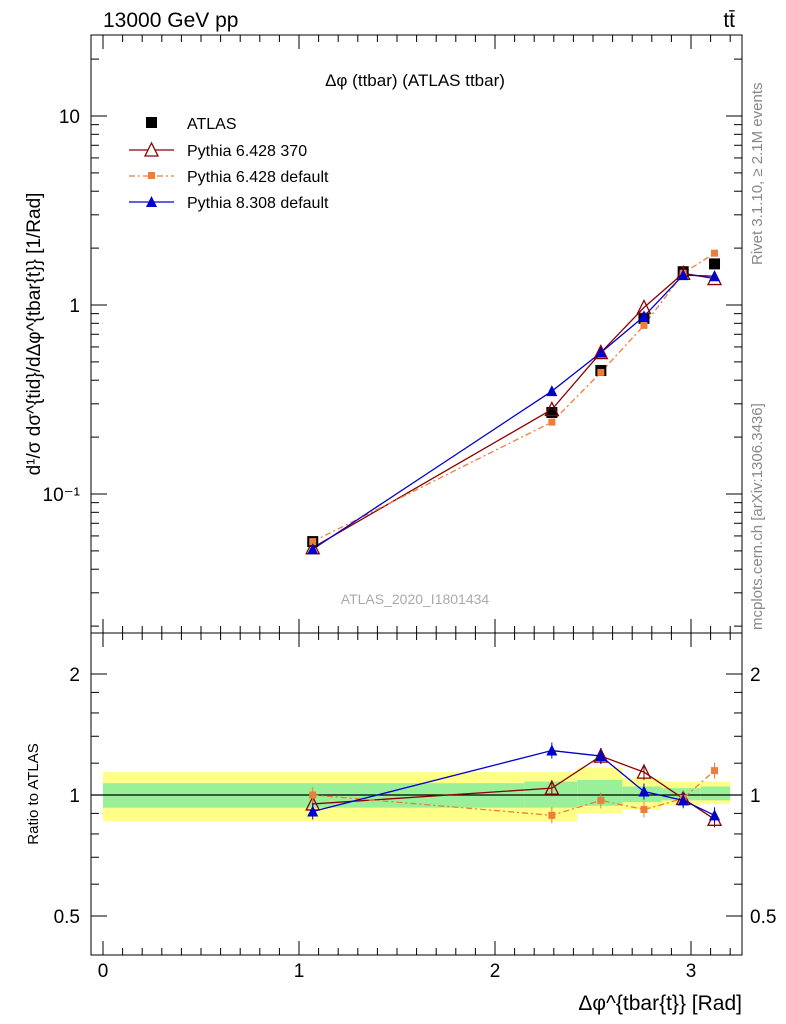 This screenshot has width=786, height=1024. Describe the element at coordinates (755, 796) in the screenshot. I see `ratio-y-tick-label-right-1: 1` at that location.